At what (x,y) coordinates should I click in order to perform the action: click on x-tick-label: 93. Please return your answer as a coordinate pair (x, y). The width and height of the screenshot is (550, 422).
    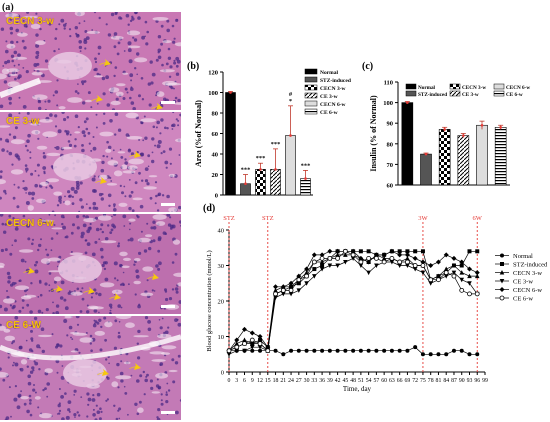
    Looking at the image, I should click on (470, 381).